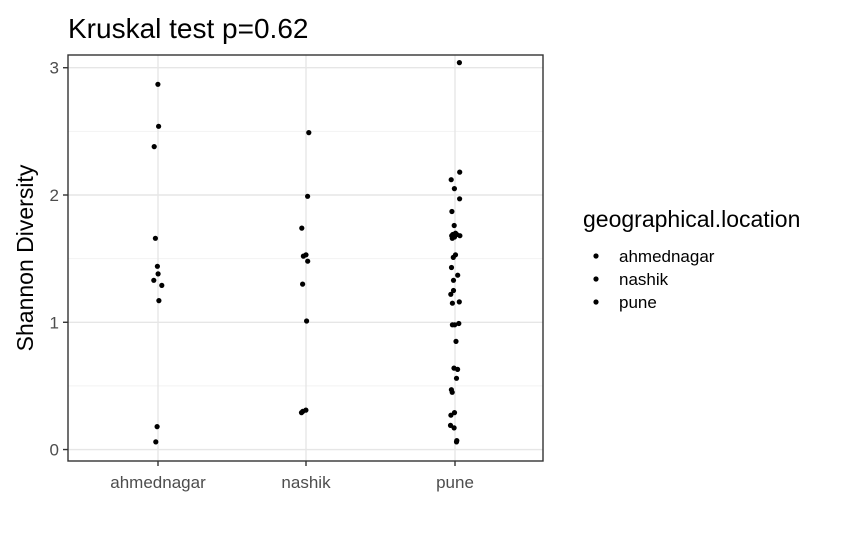  What do you see at coordinates (158, 482) in the screenshot?
I see `x-tick-label: ahmednagar` at bounding box center [158, 482].